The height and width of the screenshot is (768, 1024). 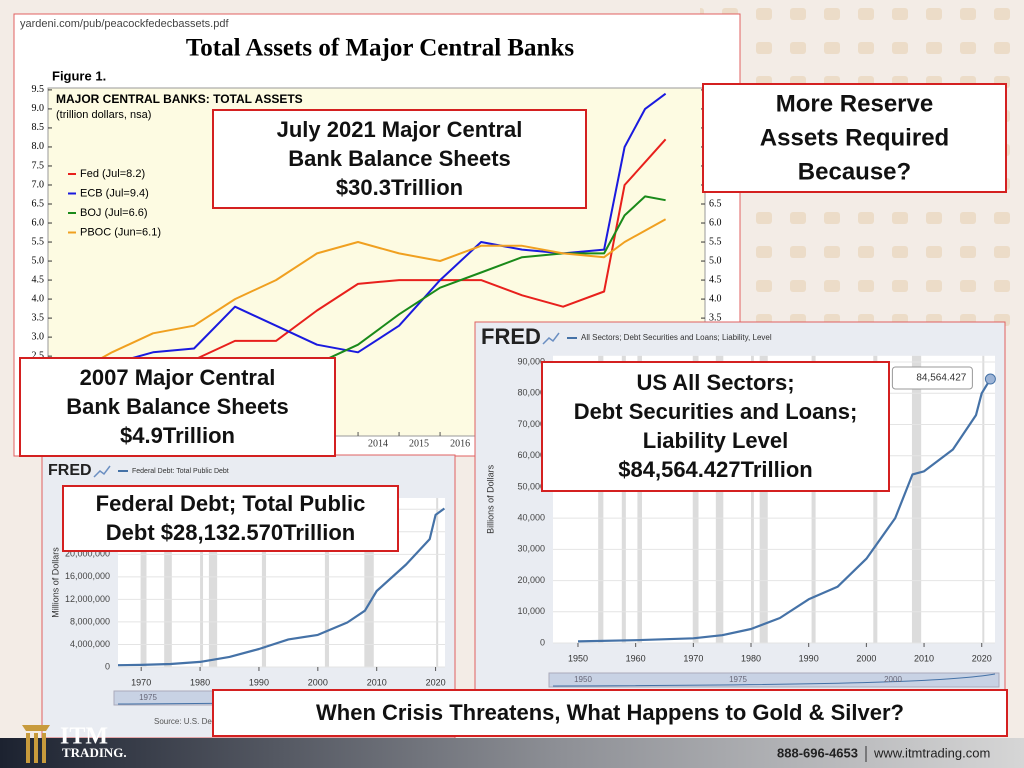 What do you see at coordinates (87, 554) in the screenshot?
I see `y-tick-label: 20,000,000` at bounding box center [87, 554].